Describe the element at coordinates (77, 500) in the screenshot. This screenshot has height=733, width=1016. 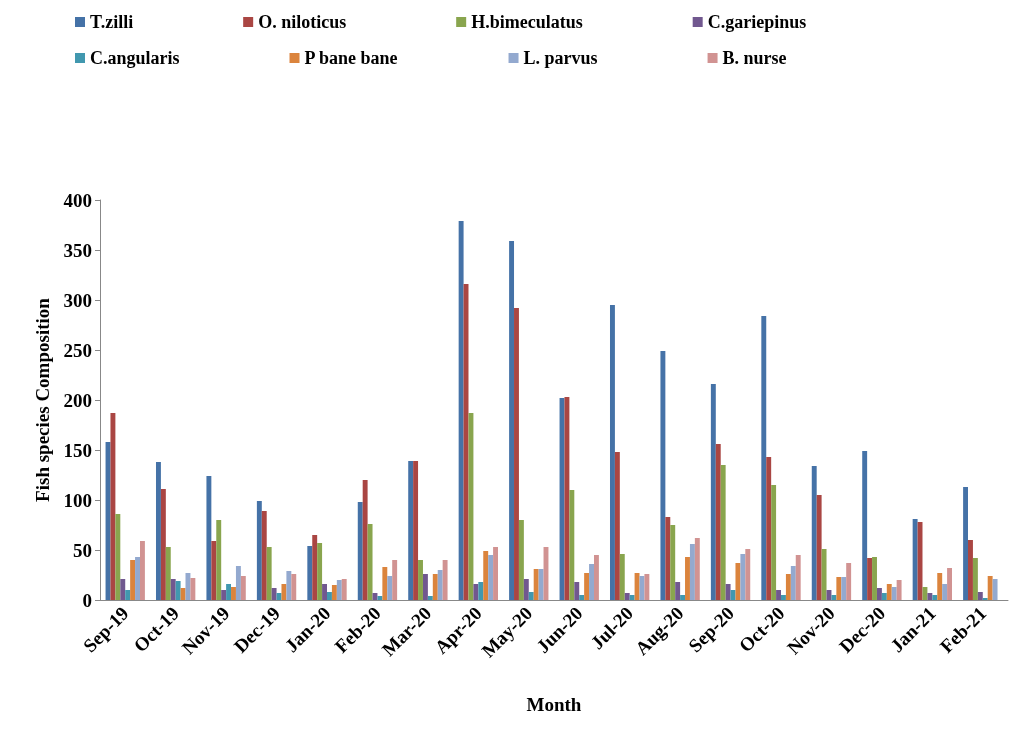
I see `y-tick-label: 100` at that location.